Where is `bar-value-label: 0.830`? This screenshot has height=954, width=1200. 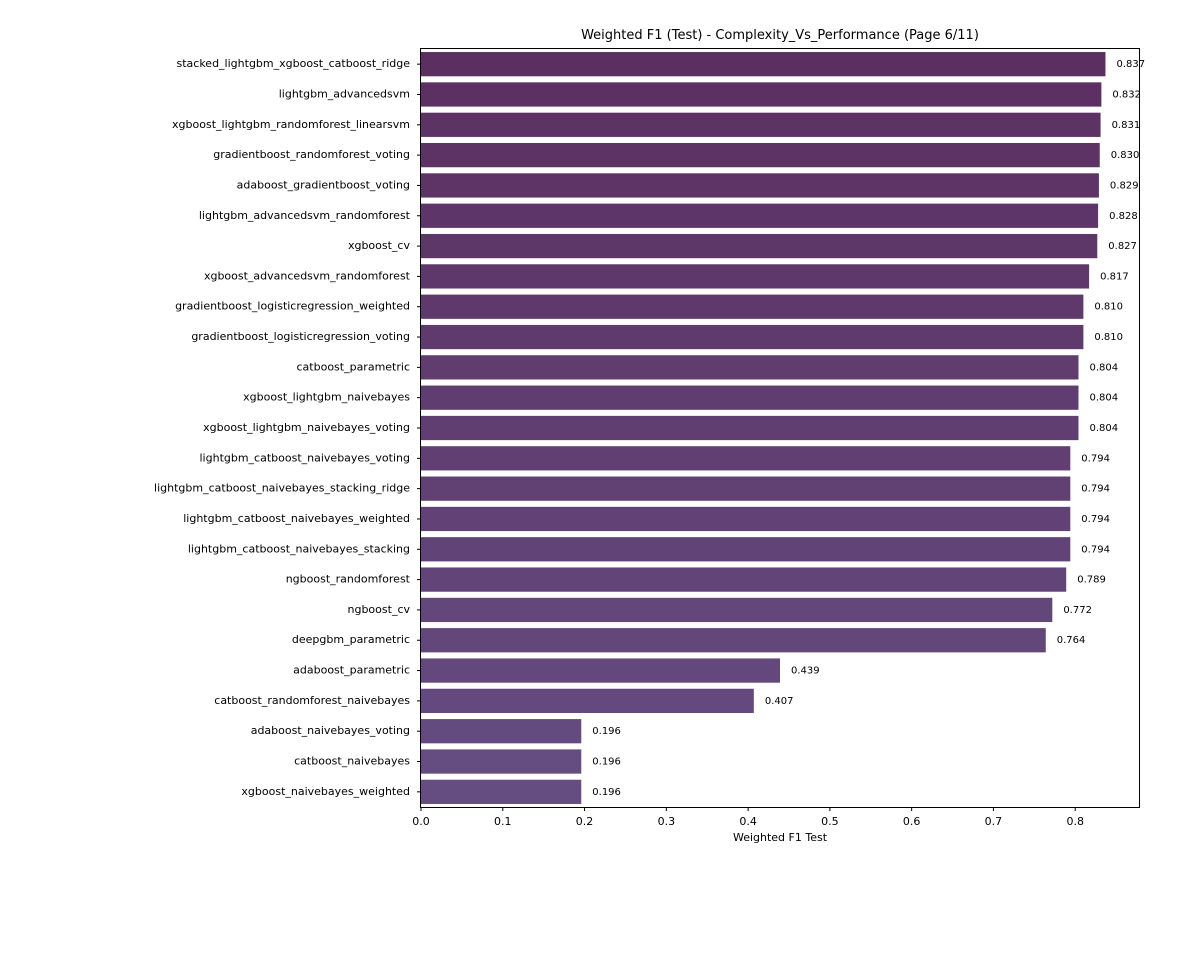 bar-value-label: 0.830 is located at coordinates (1125, 155).